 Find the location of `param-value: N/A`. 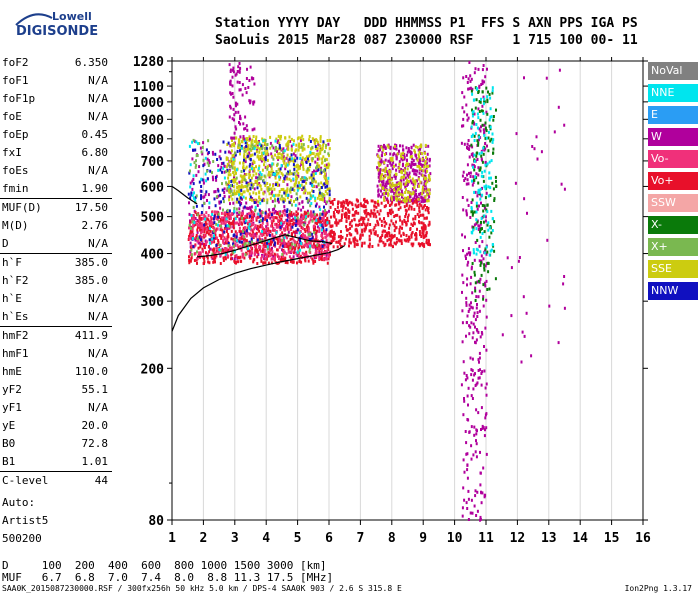

param-value: N/A is located at coordinates (98, 116).